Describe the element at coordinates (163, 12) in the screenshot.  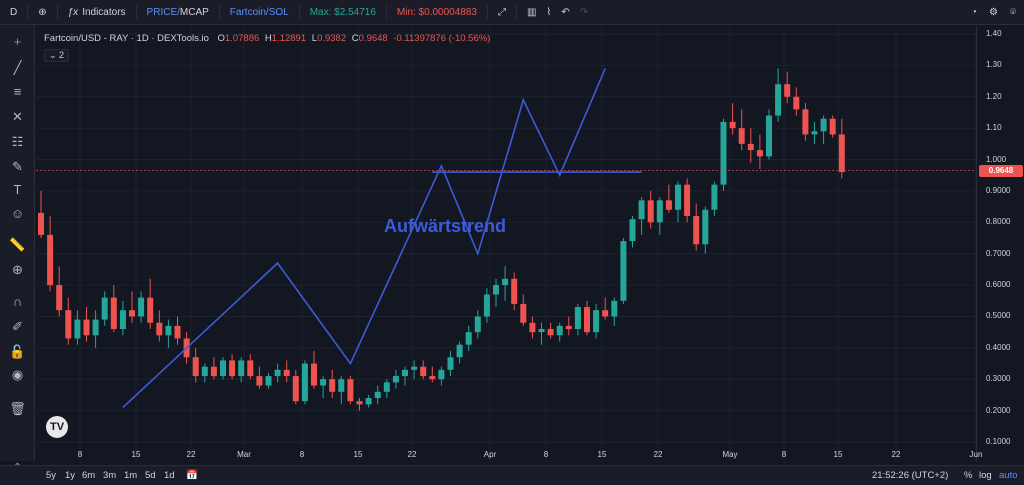
I see `price-toggle: PRICE/` at that location.